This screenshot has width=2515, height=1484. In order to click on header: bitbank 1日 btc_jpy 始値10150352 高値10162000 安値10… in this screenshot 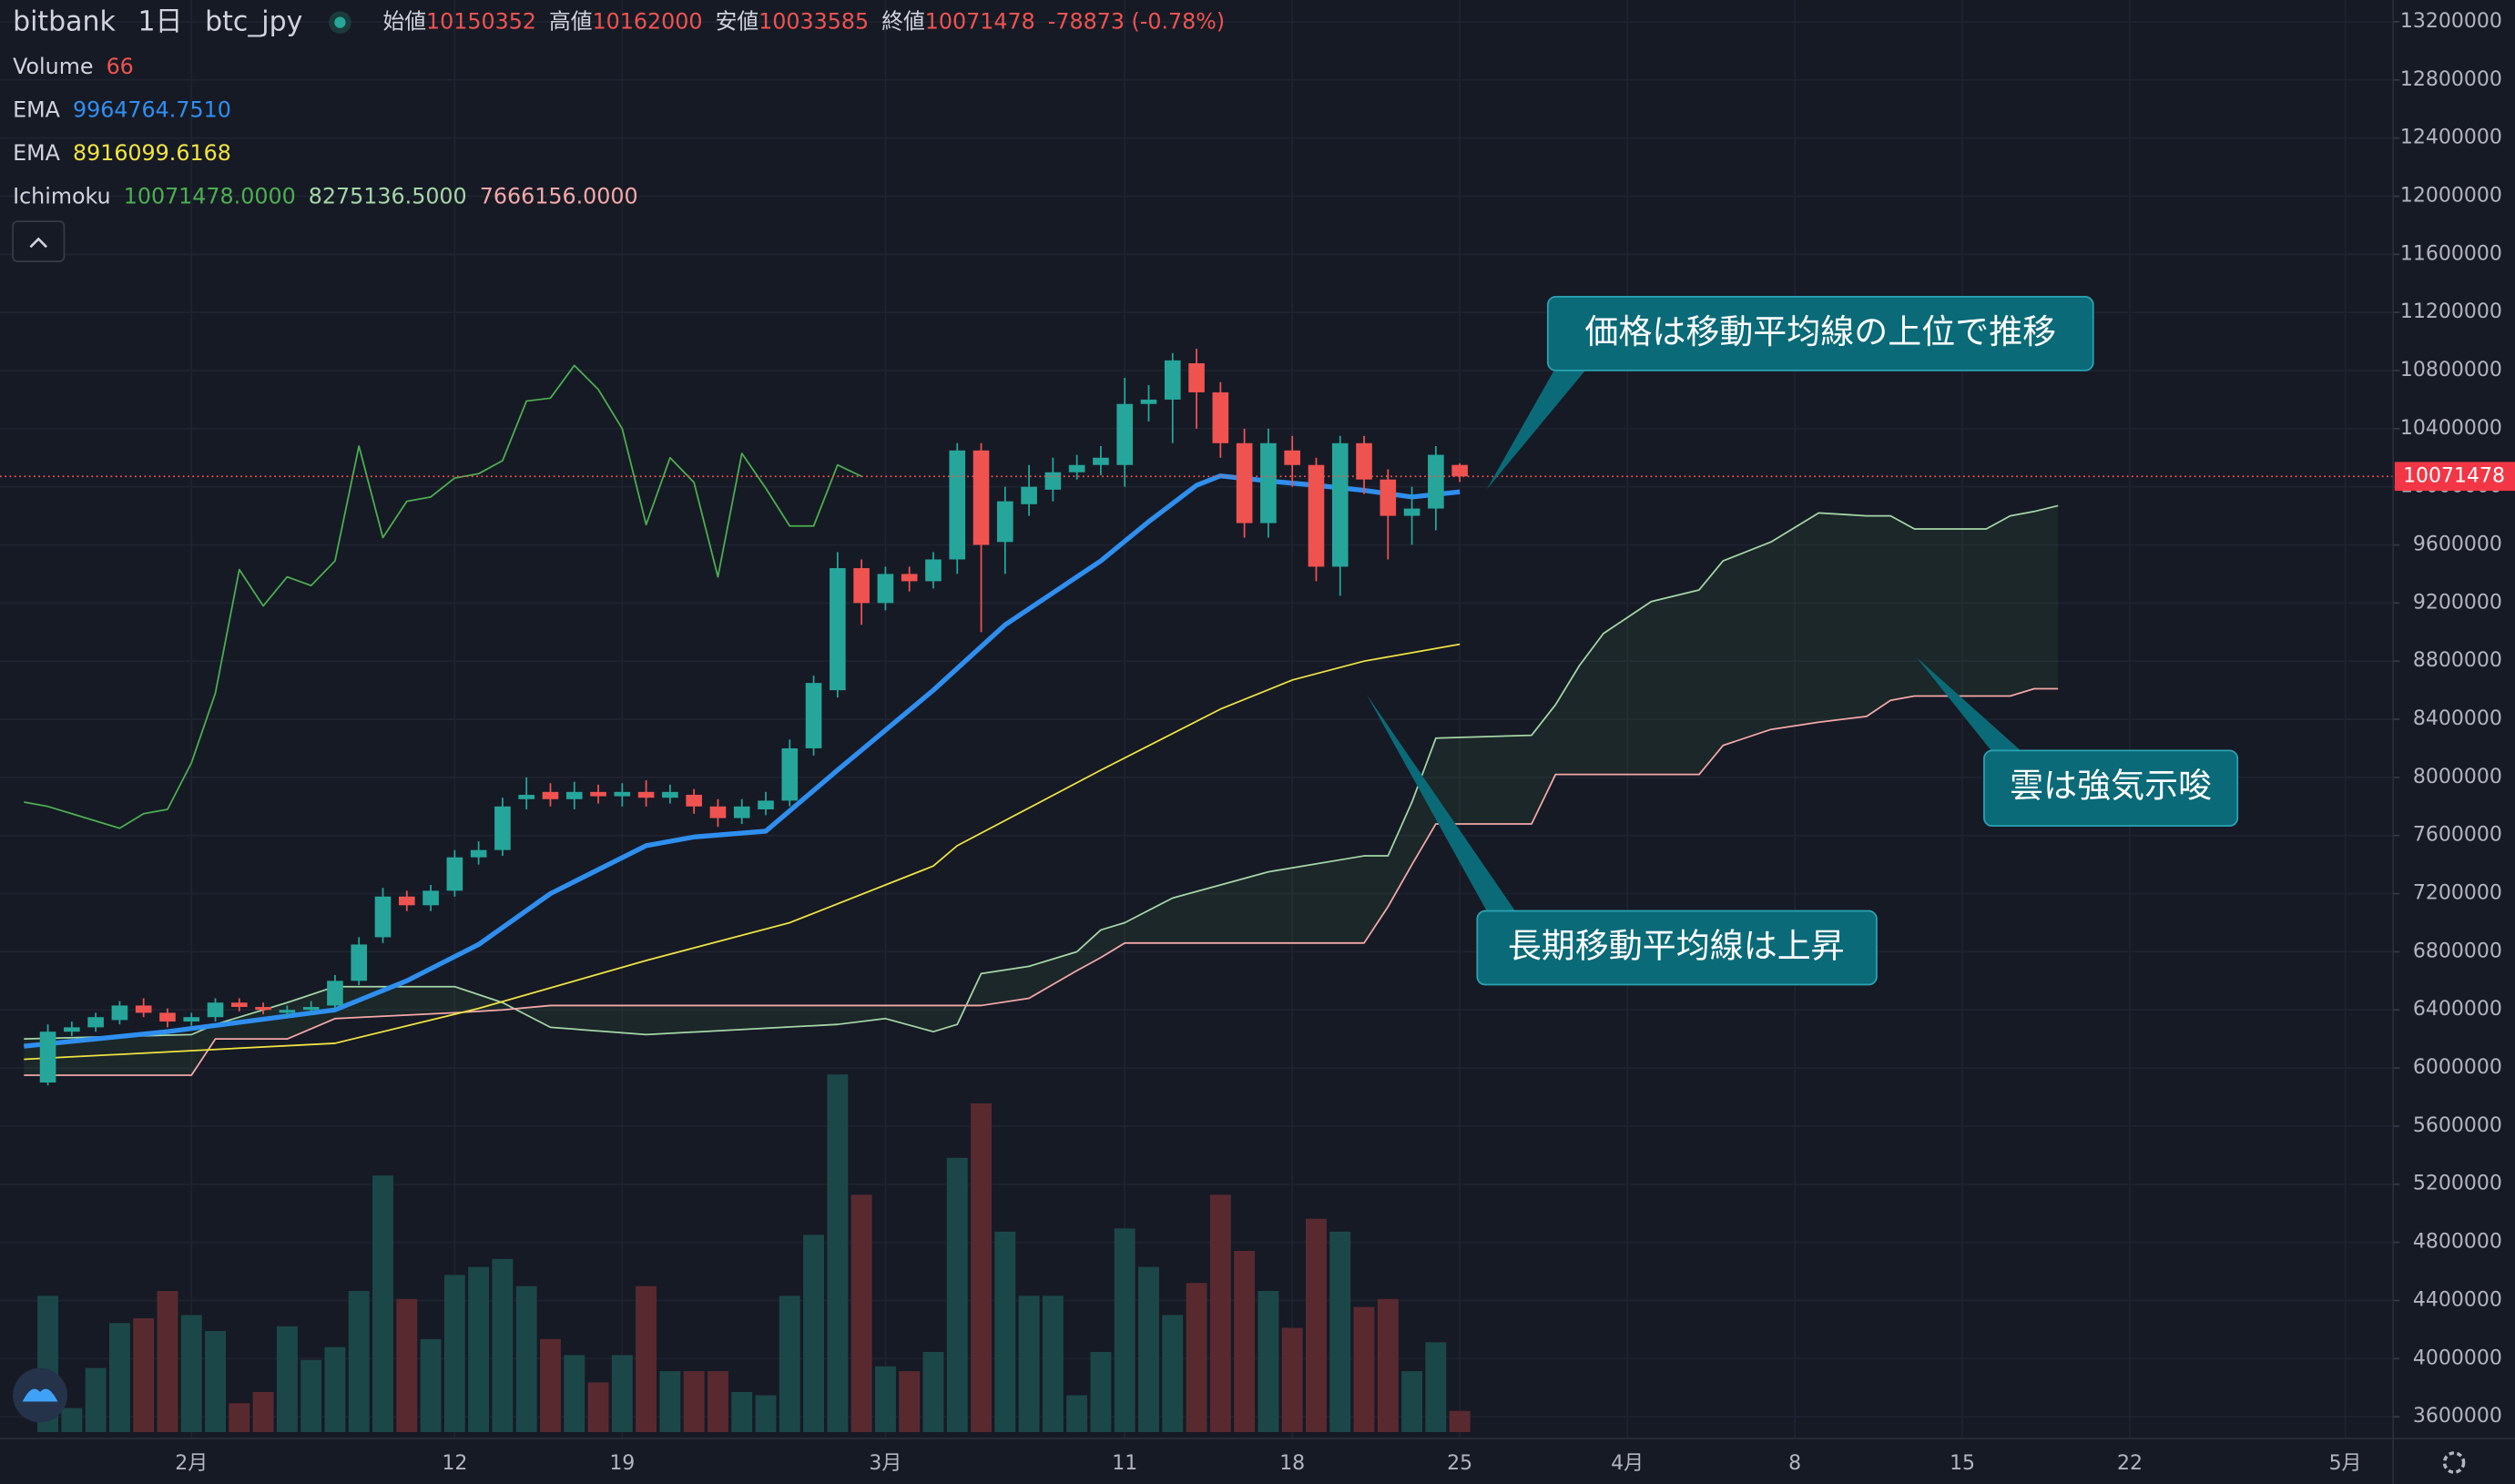, I will do `click(619, 21)`.